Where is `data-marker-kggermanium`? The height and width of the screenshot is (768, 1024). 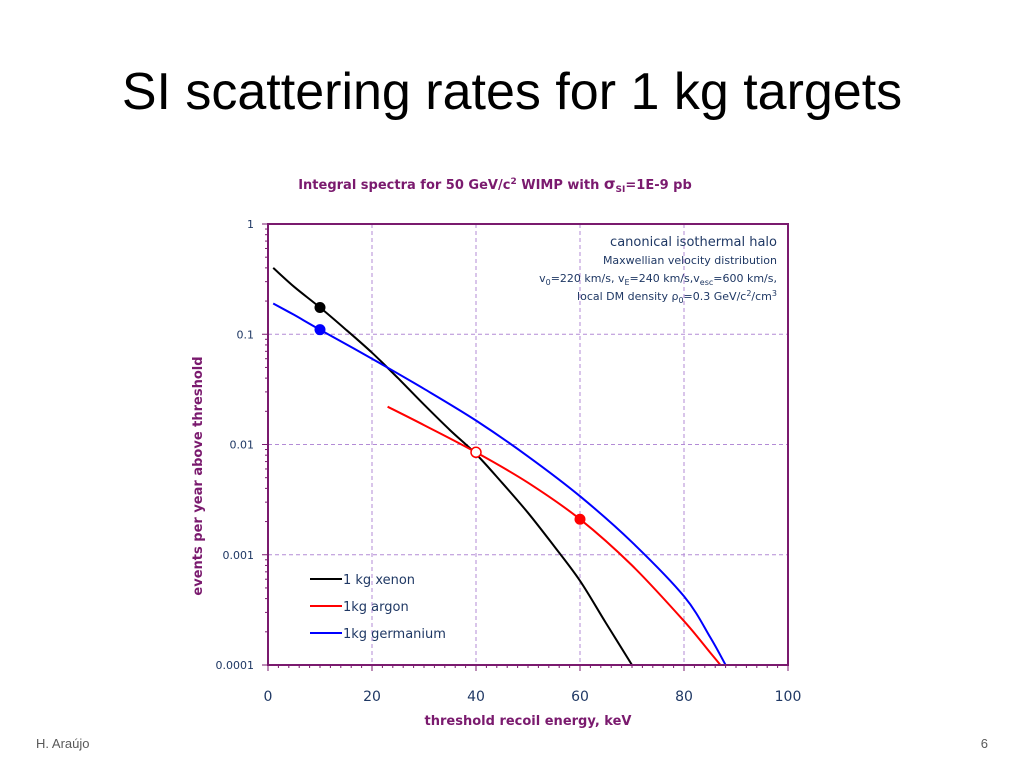 data-marker-kggermanium is located at coordinates (320, 330).